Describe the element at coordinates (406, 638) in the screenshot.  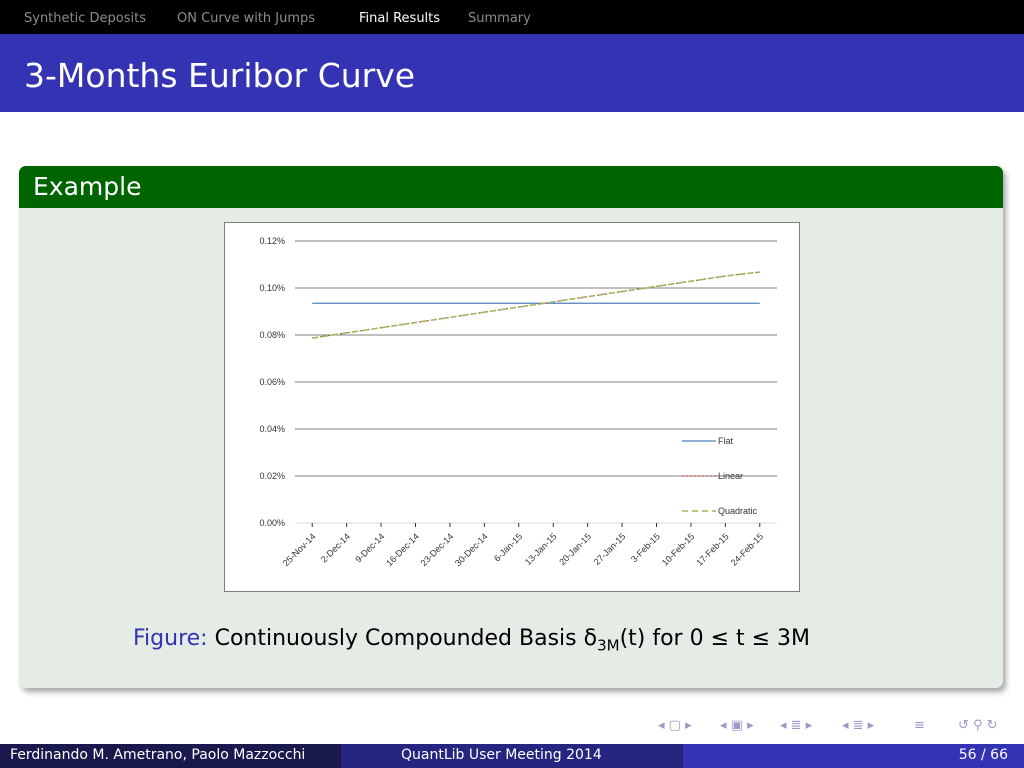
I see `caption-text: Continuously Compounded Basis δ` at that location.